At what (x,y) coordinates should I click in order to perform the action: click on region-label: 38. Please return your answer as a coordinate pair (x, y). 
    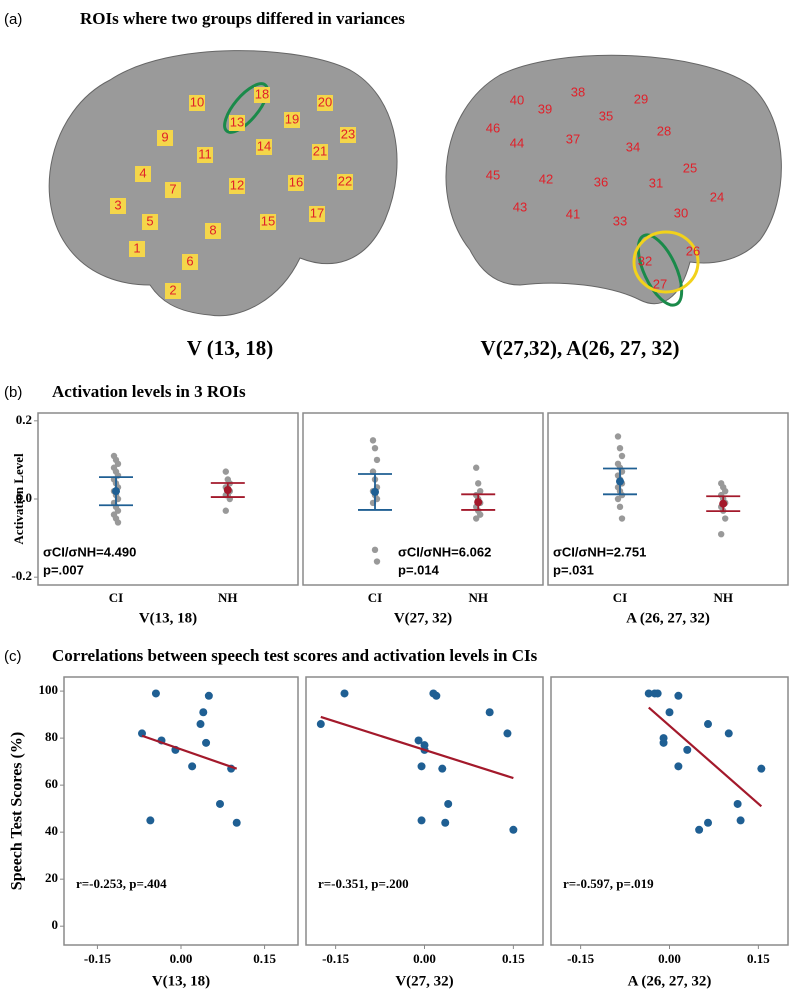
    Looking at the image, I should click on (578, 91).